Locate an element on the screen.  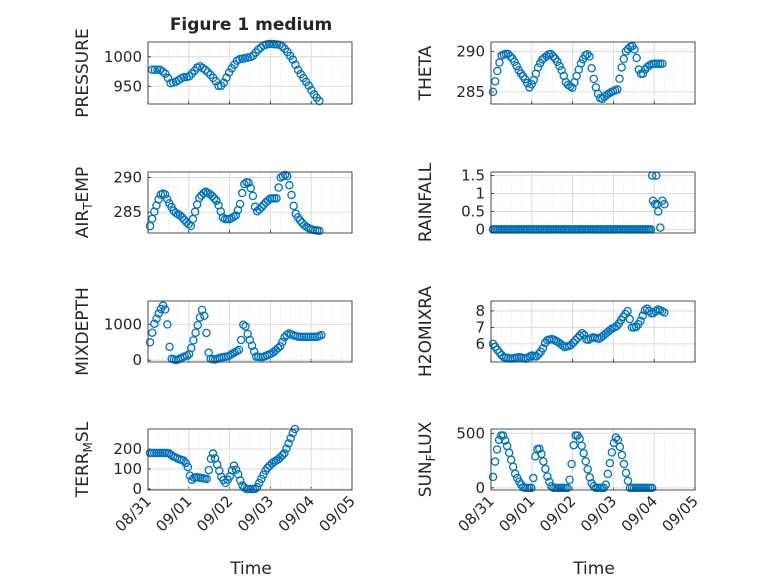
x-axis-label-right: Time is located at coordinates (593, 569).